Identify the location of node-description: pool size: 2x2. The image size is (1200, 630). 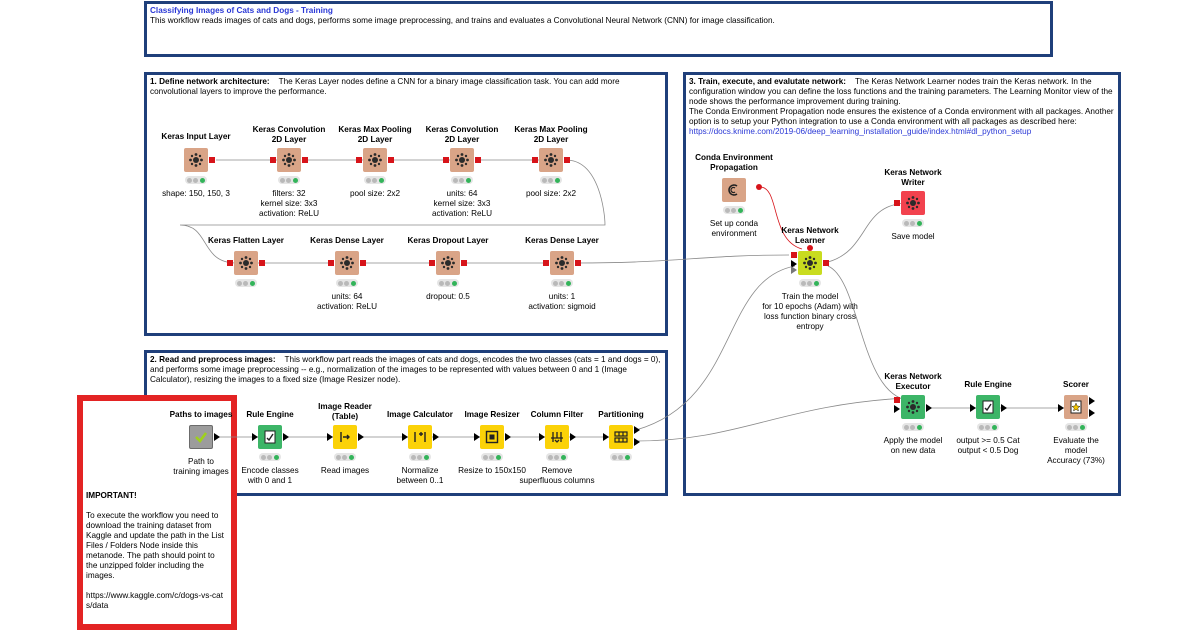
(551, 193).